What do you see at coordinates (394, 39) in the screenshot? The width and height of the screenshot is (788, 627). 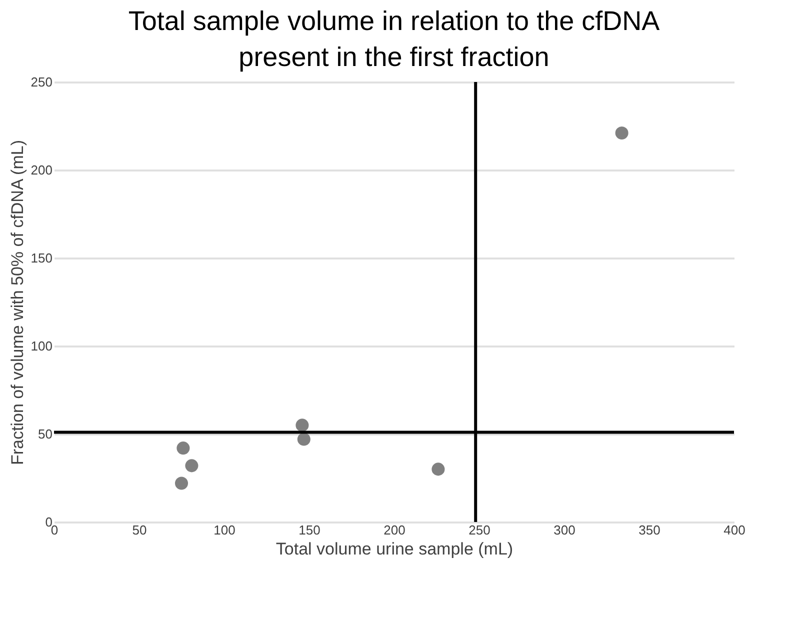 I see `chart-title: Total sample volume in relation to the cfDNA present in the first fraction` at bounding box center [394, 39].